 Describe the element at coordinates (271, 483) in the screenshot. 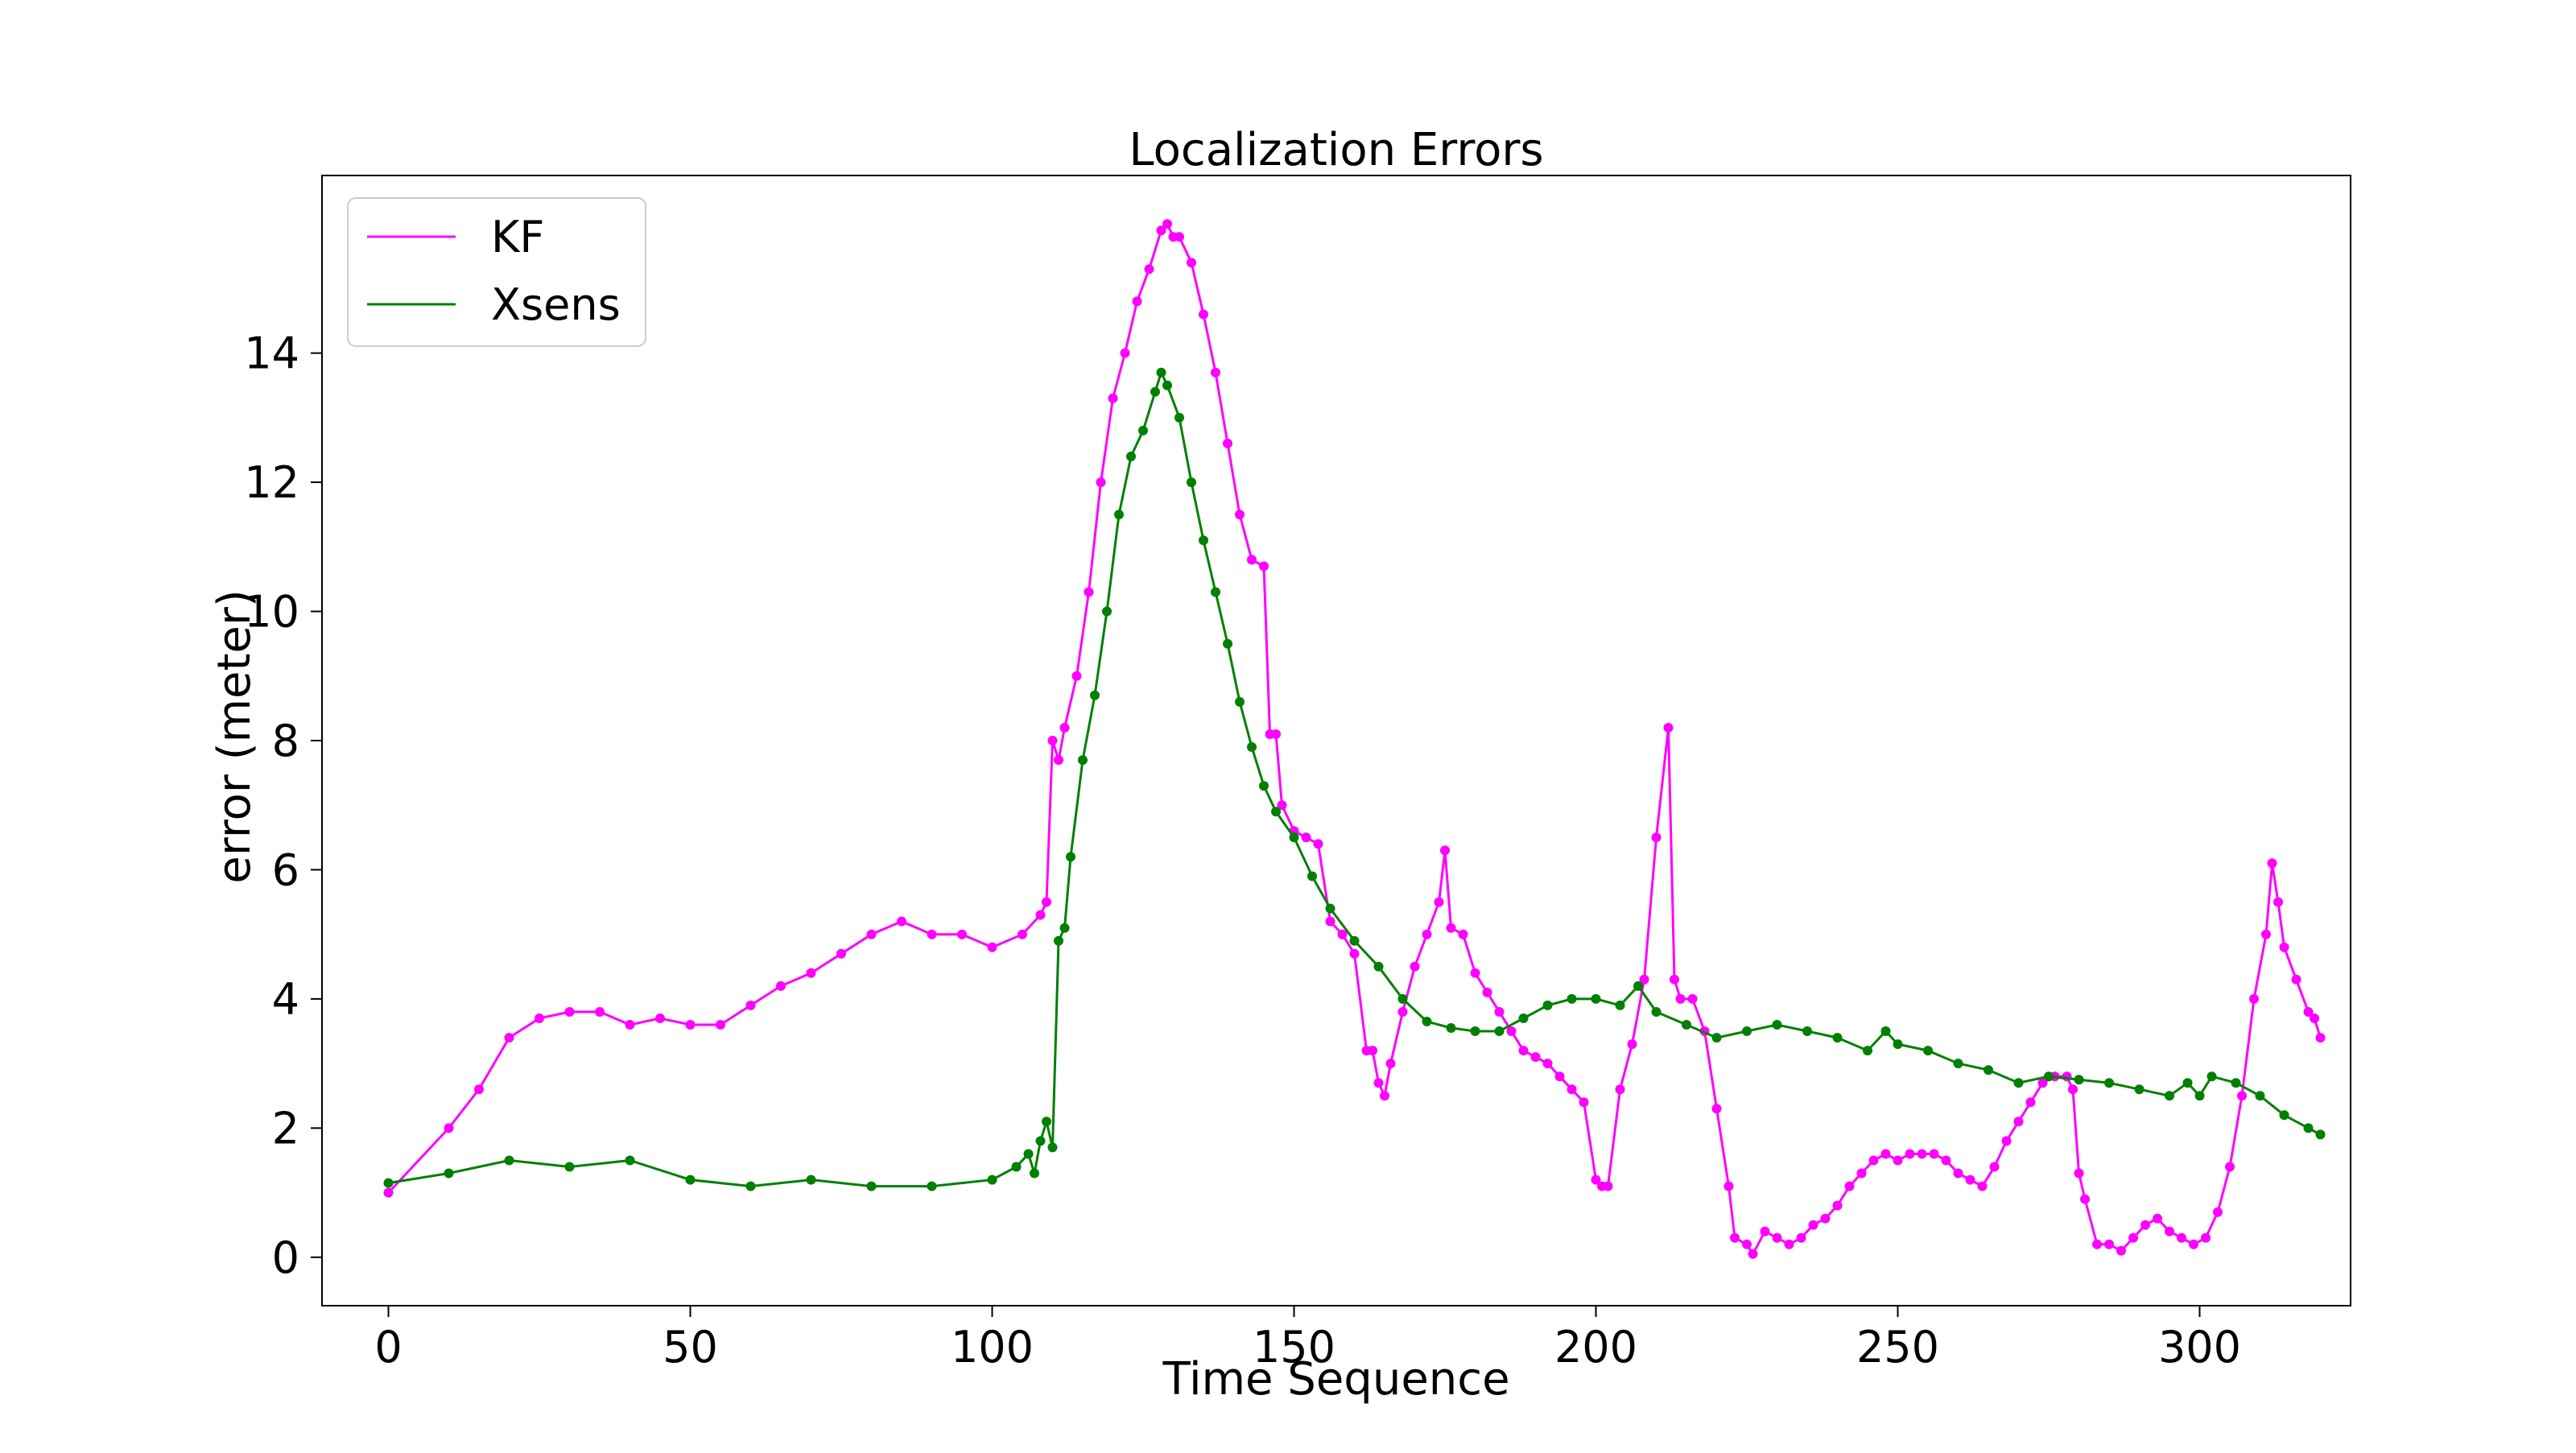

I see `y-tick-label: 12` at that location.